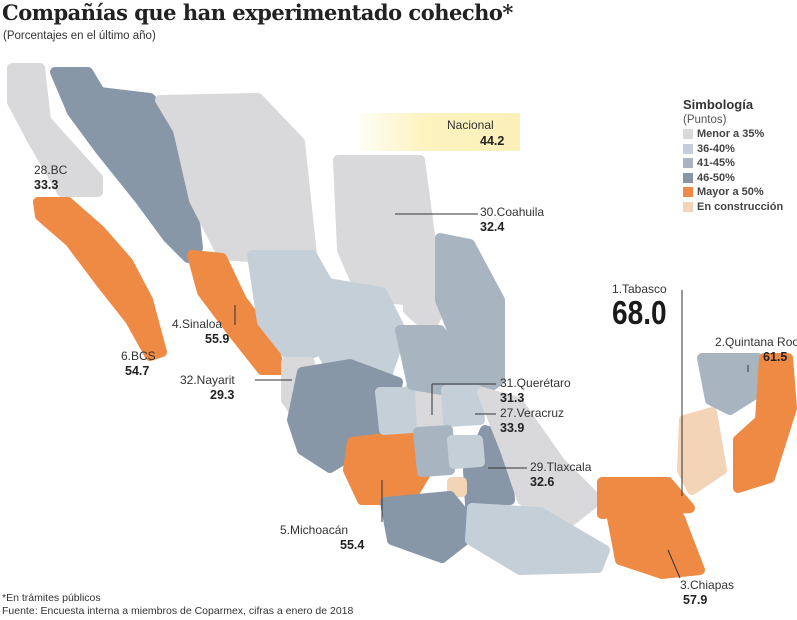  Describe the element at coordinates (79, 36) in the screenshot. I see `page-subtitle: (Porcentajes en el último año)` at that location.